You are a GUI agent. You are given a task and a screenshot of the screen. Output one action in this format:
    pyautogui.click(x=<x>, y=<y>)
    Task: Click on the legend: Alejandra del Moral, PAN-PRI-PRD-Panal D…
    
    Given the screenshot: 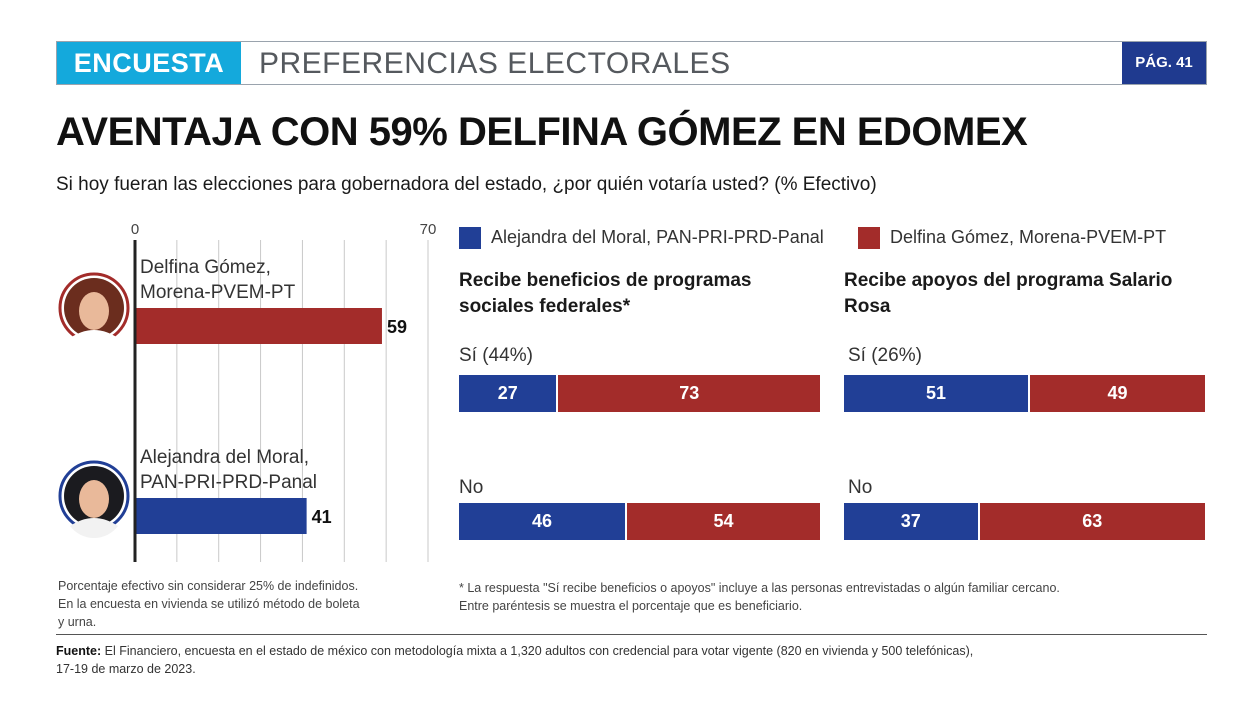 What is the action you would take?
    pyautogui.click(x=839, y=239)
    